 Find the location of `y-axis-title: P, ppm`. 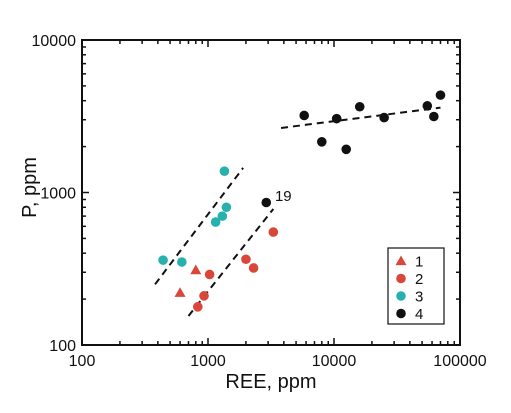

y-axis-title: P, ppm is located at coordinates (30, 187).